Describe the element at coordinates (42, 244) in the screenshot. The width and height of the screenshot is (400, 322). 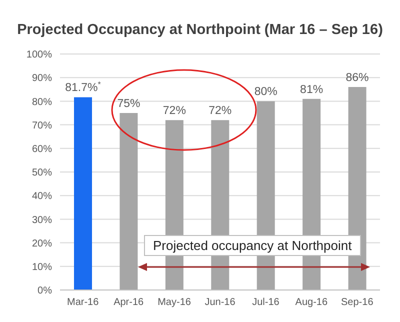
I see `y-tick-label: 20%` at that location.